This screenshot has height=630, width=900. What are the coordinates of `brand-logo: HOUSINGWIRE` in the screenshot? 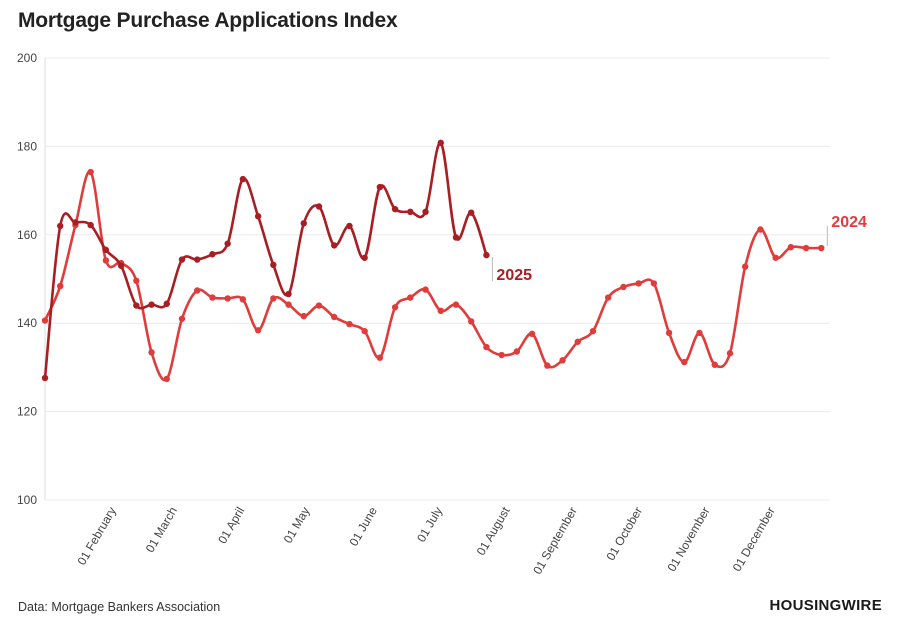 It's located at (825, 605).